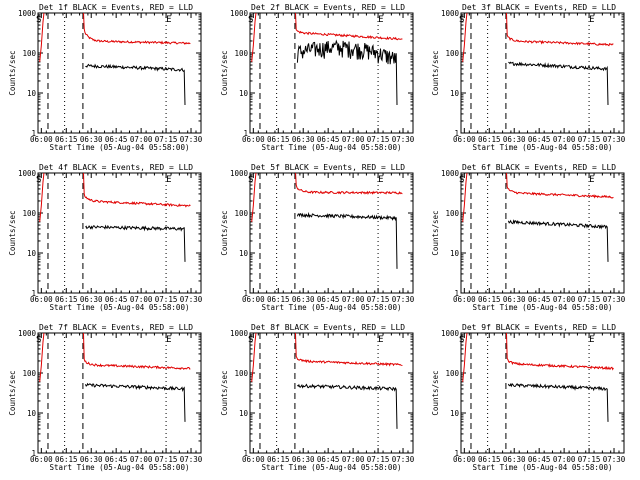 The height and width of the screenshot is (480, 640). What do you see at coordinates (328, 7) in the screenshot?
I see `panel-title: Det 2f BLACK = Events, RED = LLD` at bounding box center [328, 7].